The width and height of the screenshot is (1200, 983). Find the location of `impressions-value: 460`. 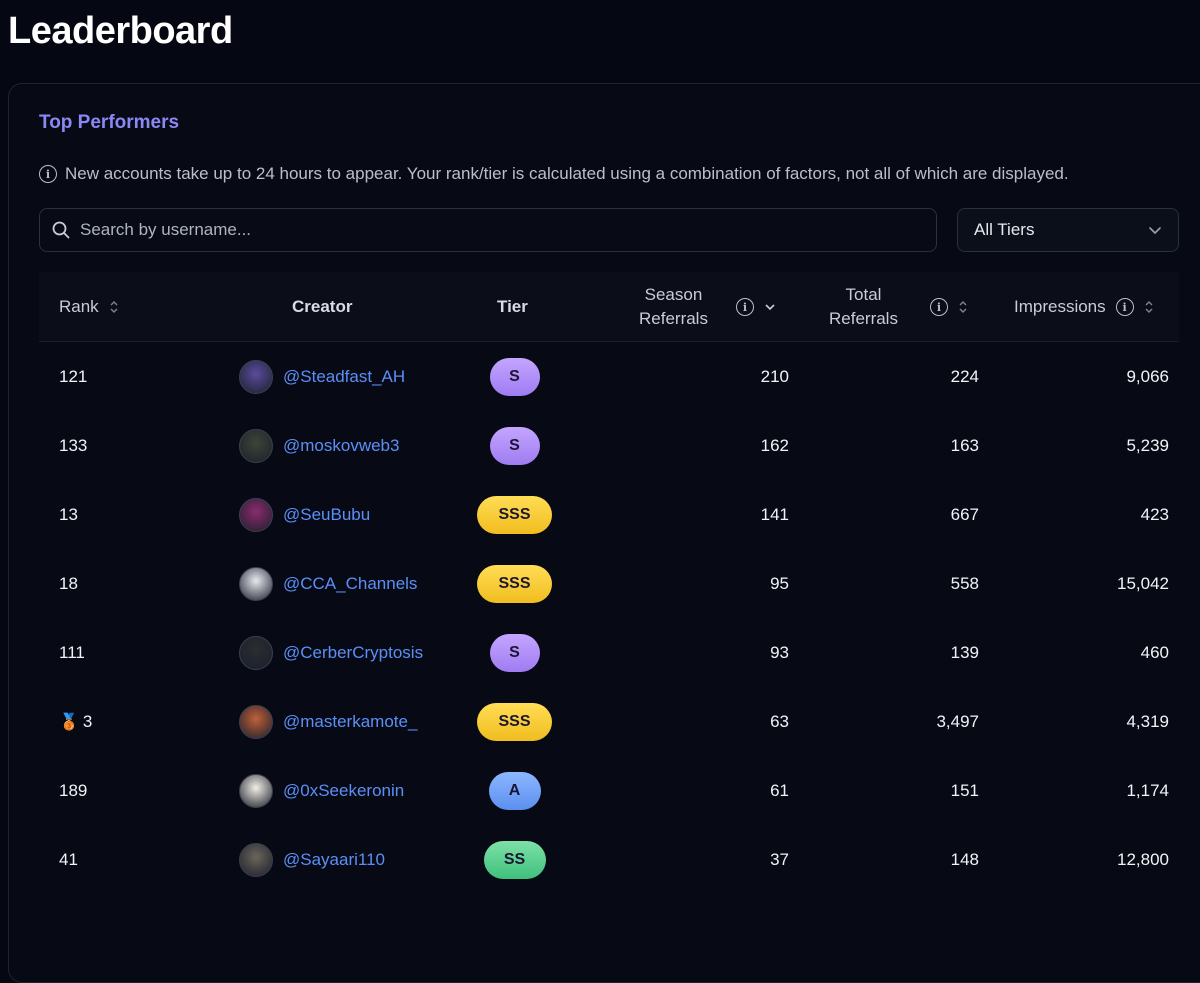

impressions-value: 460 is located at coordinates (1154, 652).